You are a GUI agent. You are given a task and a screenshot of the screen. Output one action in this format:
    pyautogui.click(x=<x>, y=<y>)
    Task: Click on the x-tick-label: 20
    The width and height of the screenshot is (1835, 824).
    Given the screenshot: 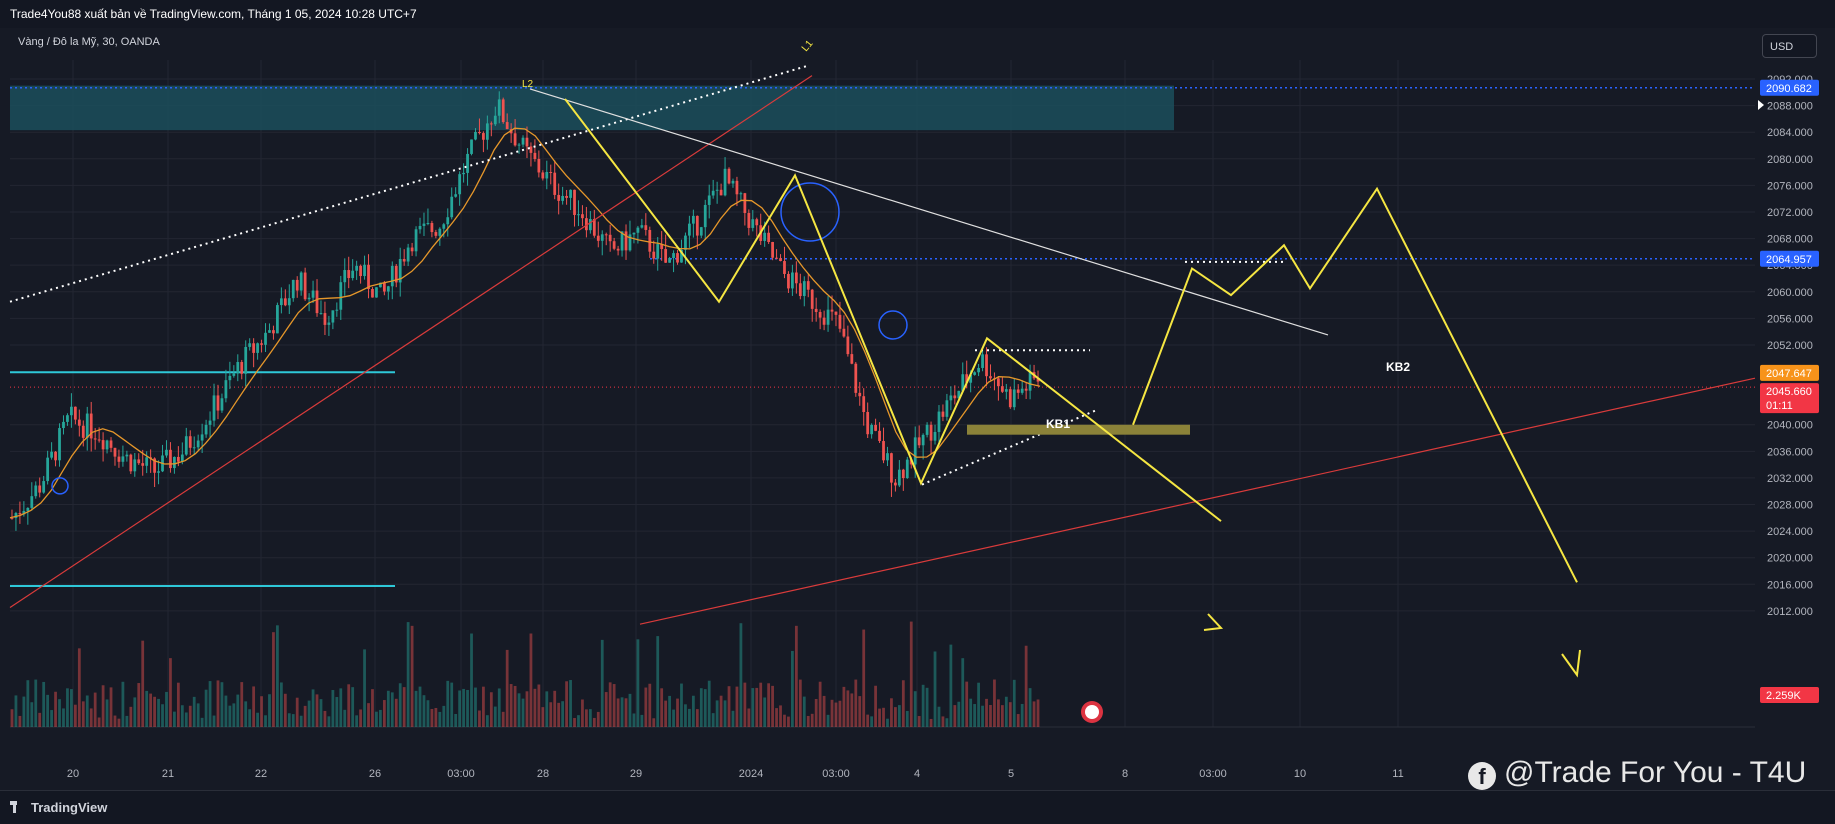 What is the action you would take?
    pyautogui.click(x=73, y=774)
    